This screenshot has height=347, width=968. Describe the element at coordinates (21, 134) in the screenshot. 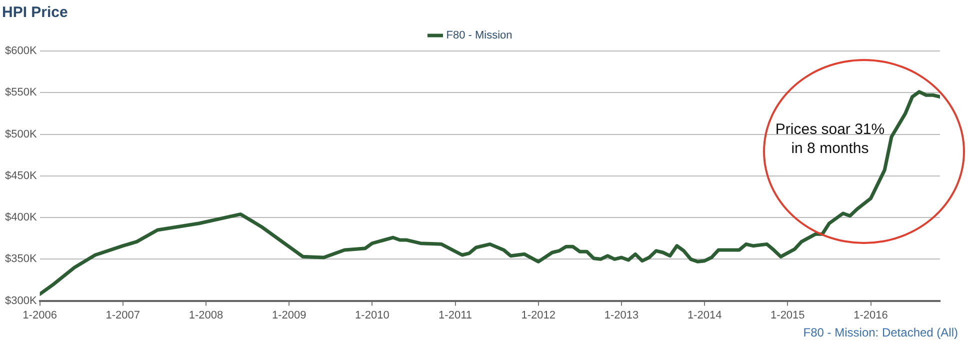

I see `y-tick-label: $500K` at that location.